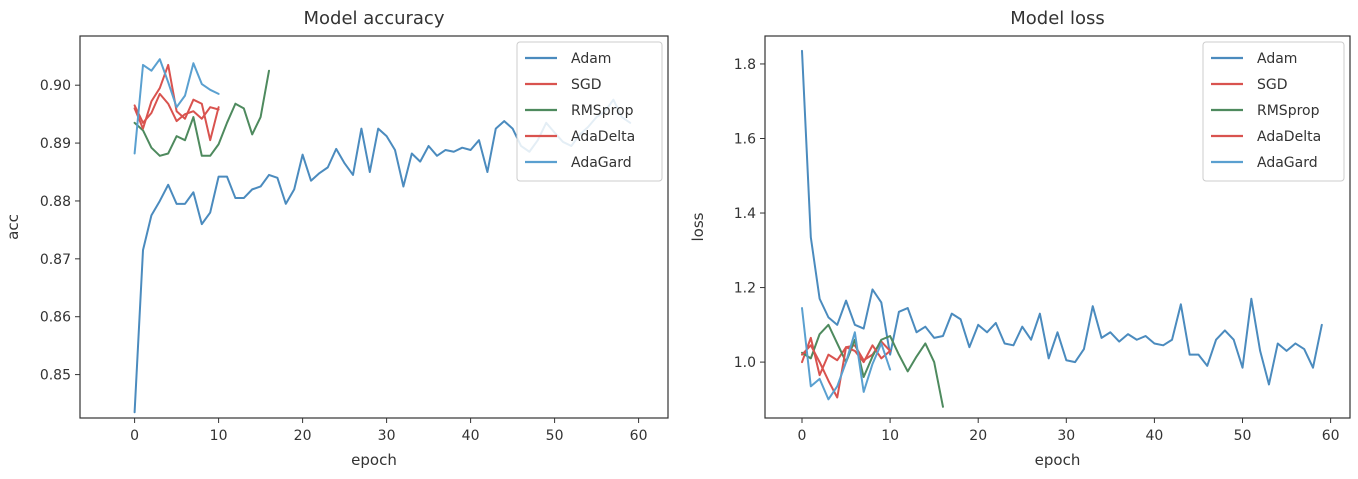 This screenshot has height=479, width=1358. I want to click on chart-0-xtick-label: 30, so click(387, 436).